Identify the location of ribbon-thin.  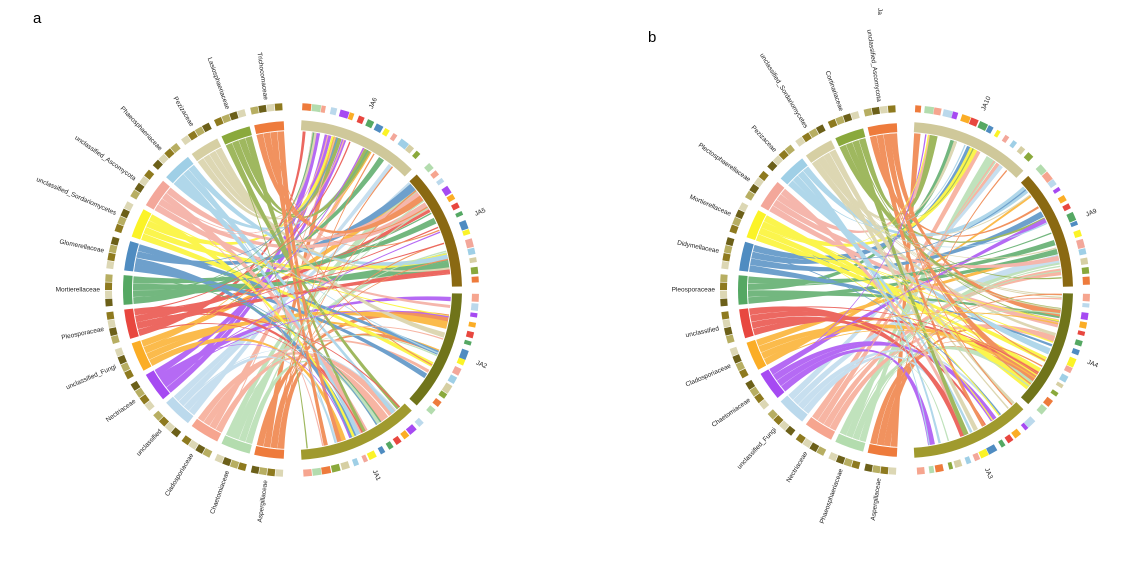
(267, 360).